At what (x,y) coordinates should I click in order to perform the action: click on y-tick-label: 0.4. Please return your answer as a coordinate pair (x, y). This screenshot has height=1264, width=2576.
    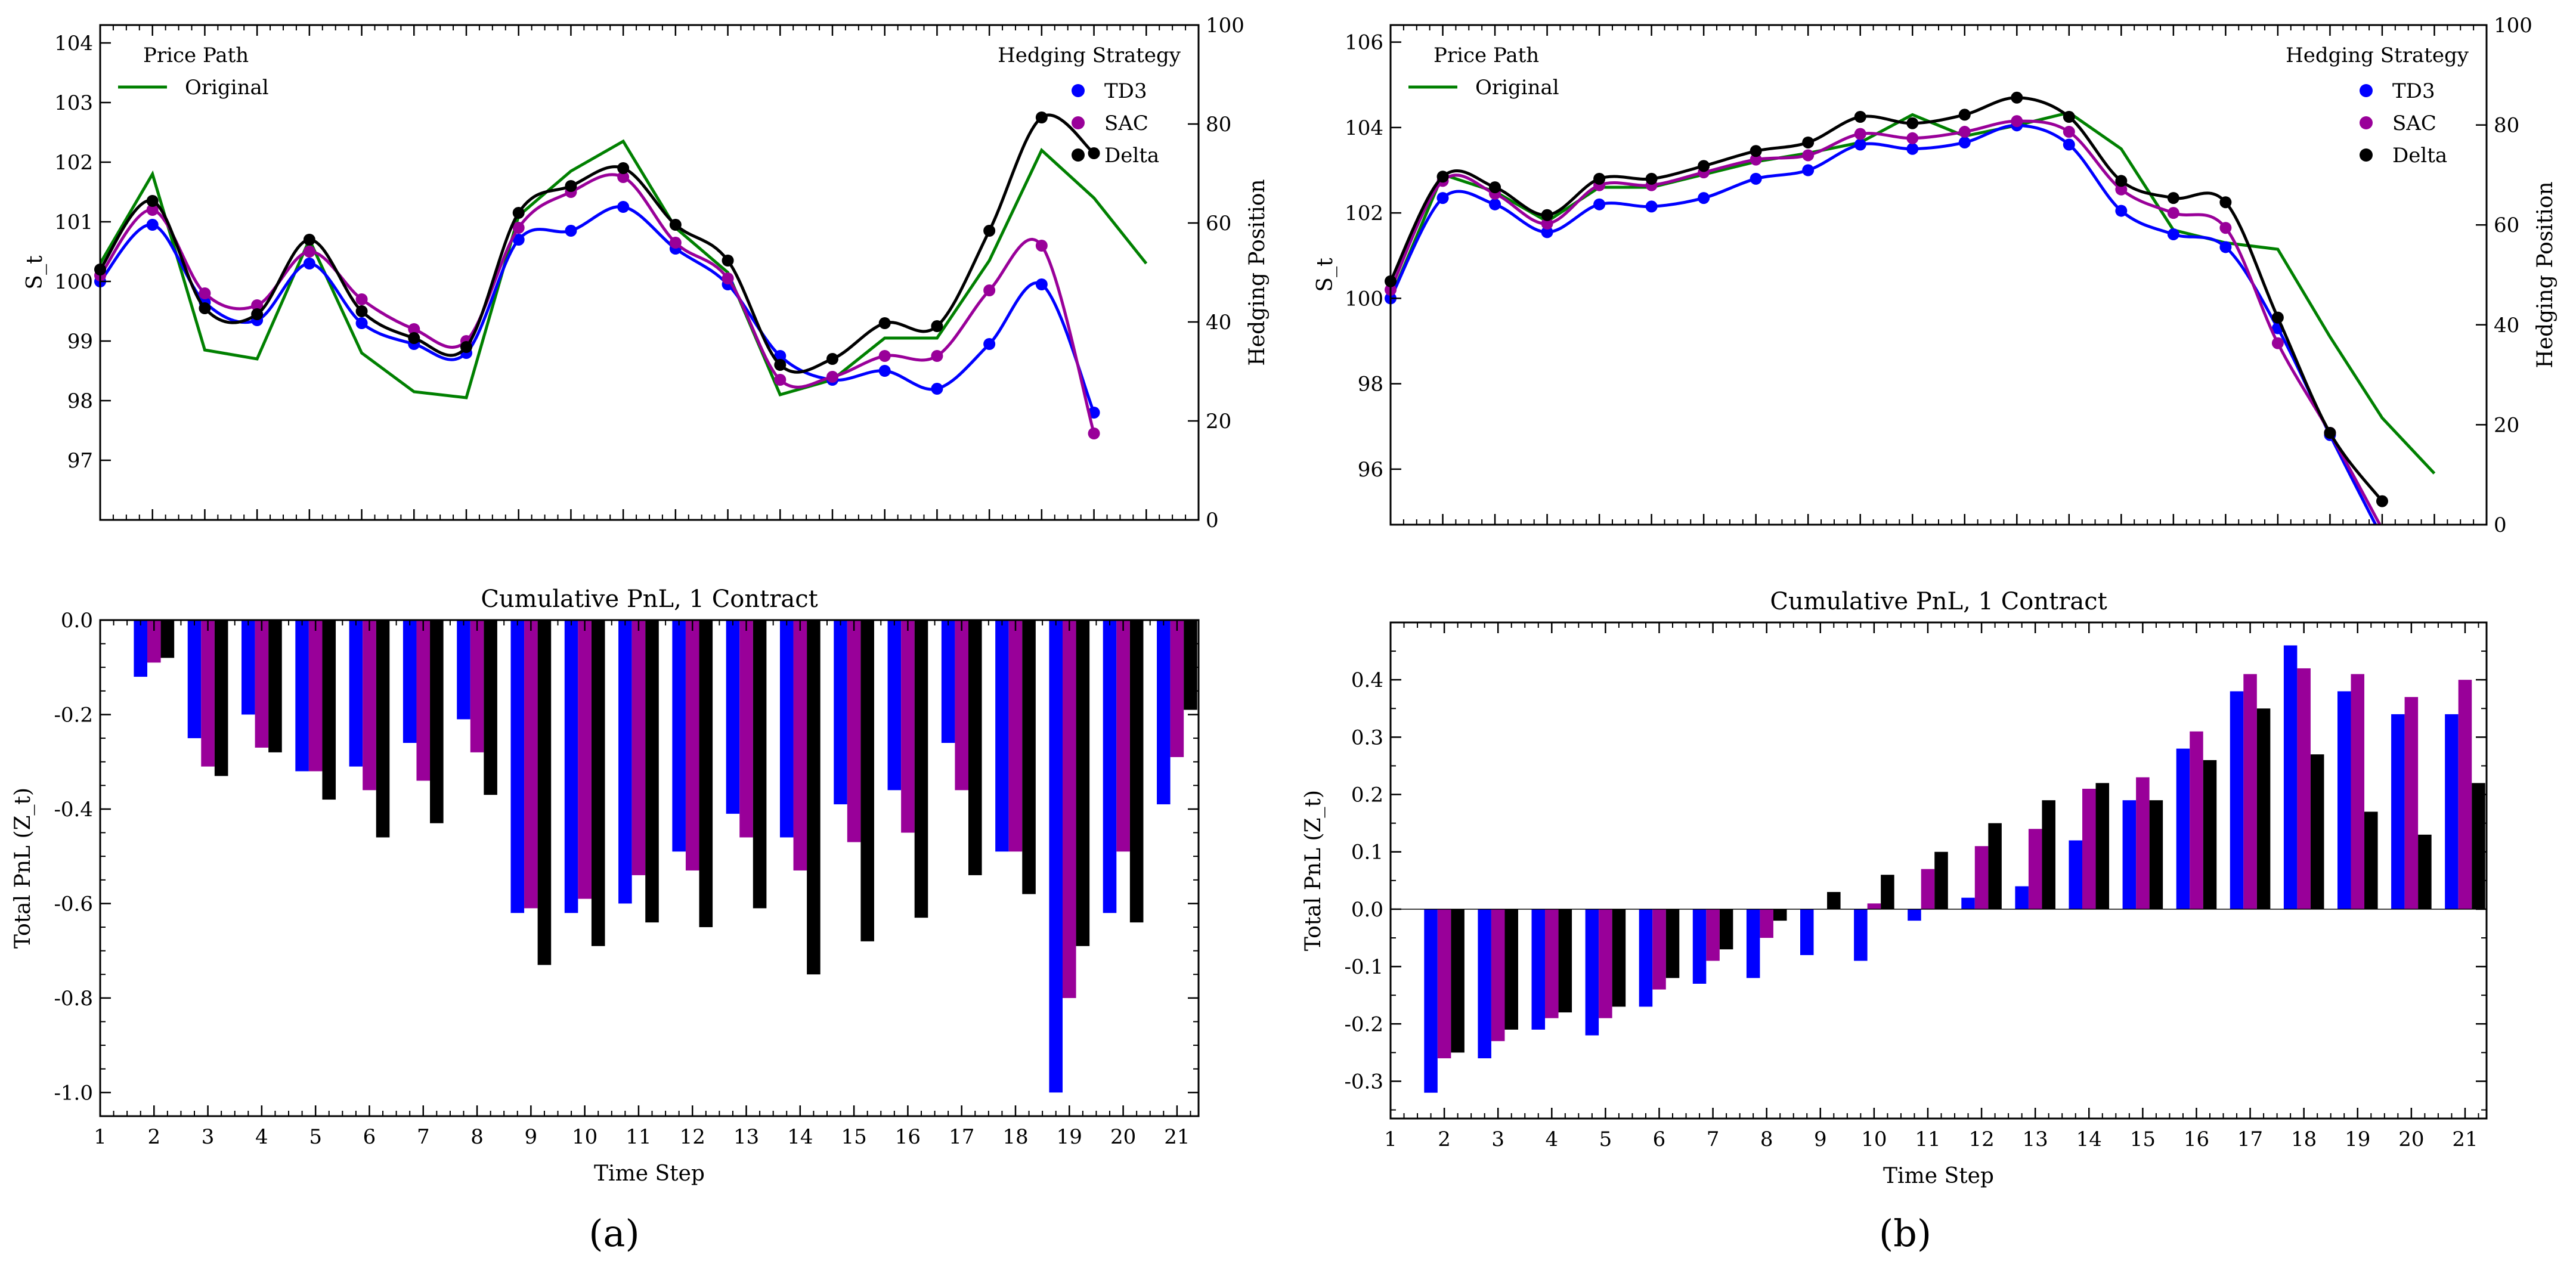
    Looking at the image, I should click on (1367, 680).